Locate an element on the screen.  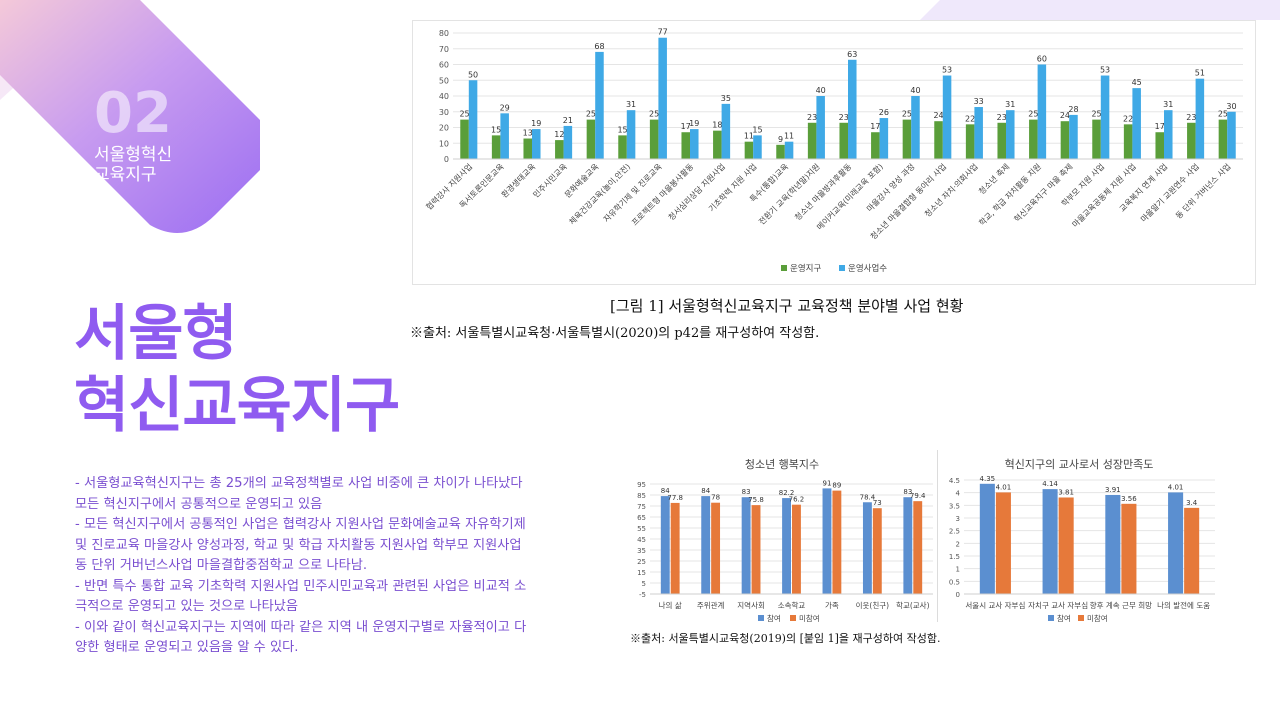
y-tick-label: 2.5 is located at coordinates (954, 532).